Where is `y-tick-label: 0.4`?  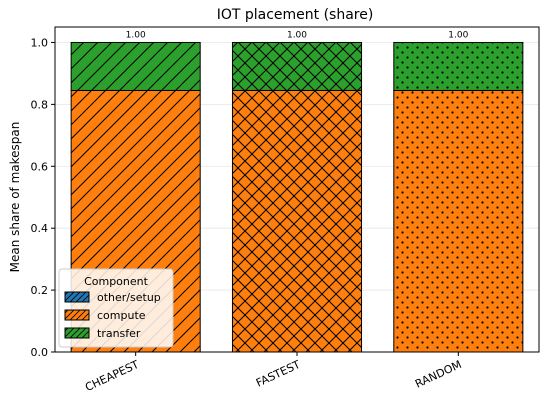 y-tick-label: 0.4 is located at coordinates (40, 228).